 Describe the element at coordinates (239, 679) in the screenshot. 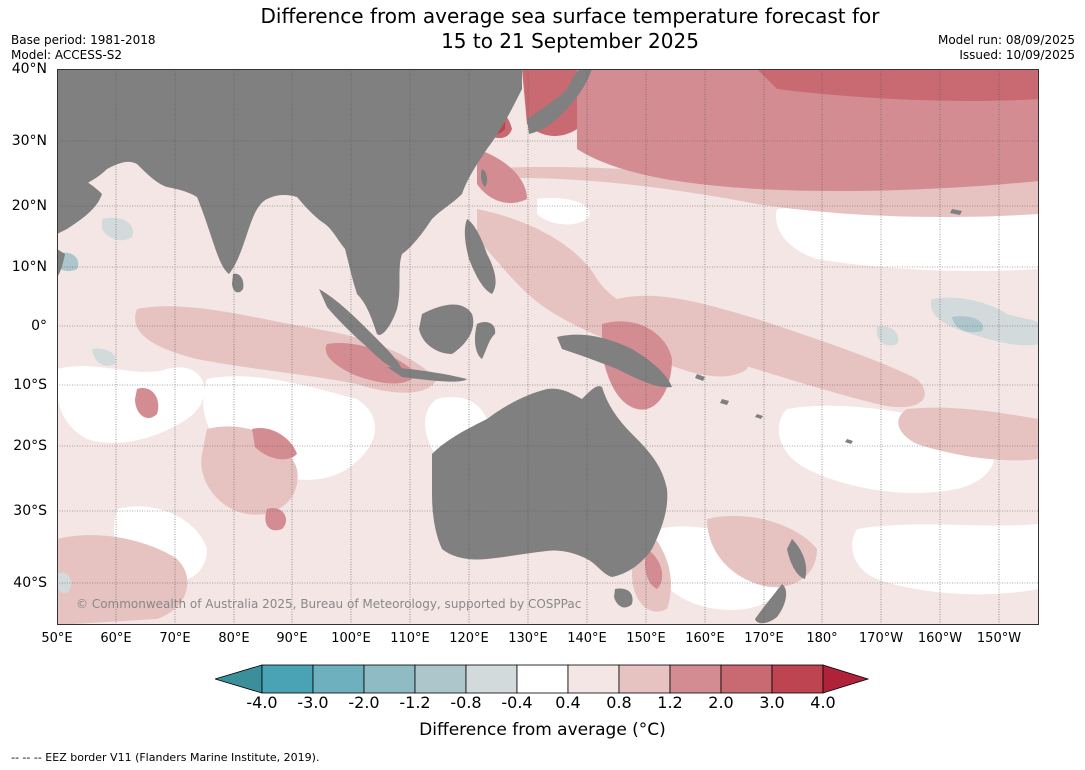

I see `colorbar-extend-low` at that location.